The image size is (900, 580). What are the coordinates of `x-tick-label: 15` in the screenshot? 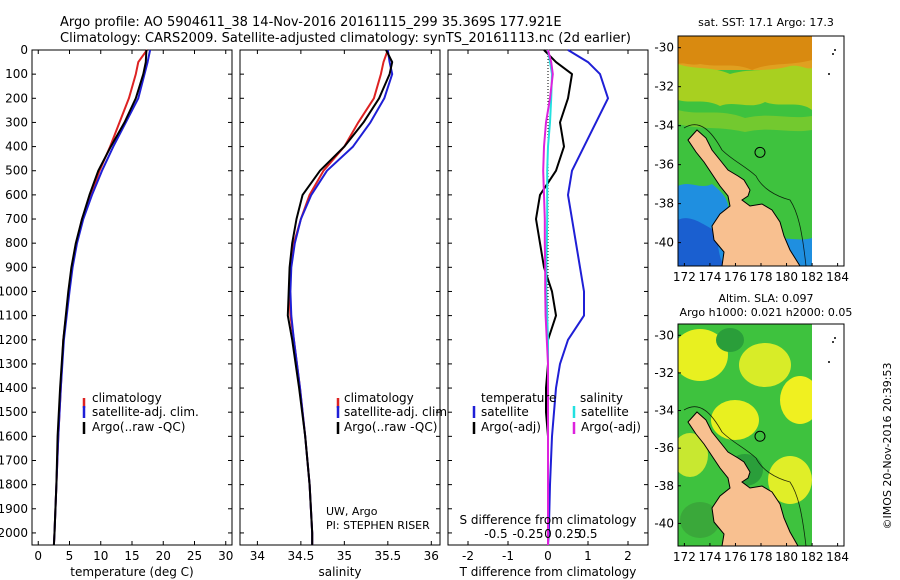 It's located at (131, 556).